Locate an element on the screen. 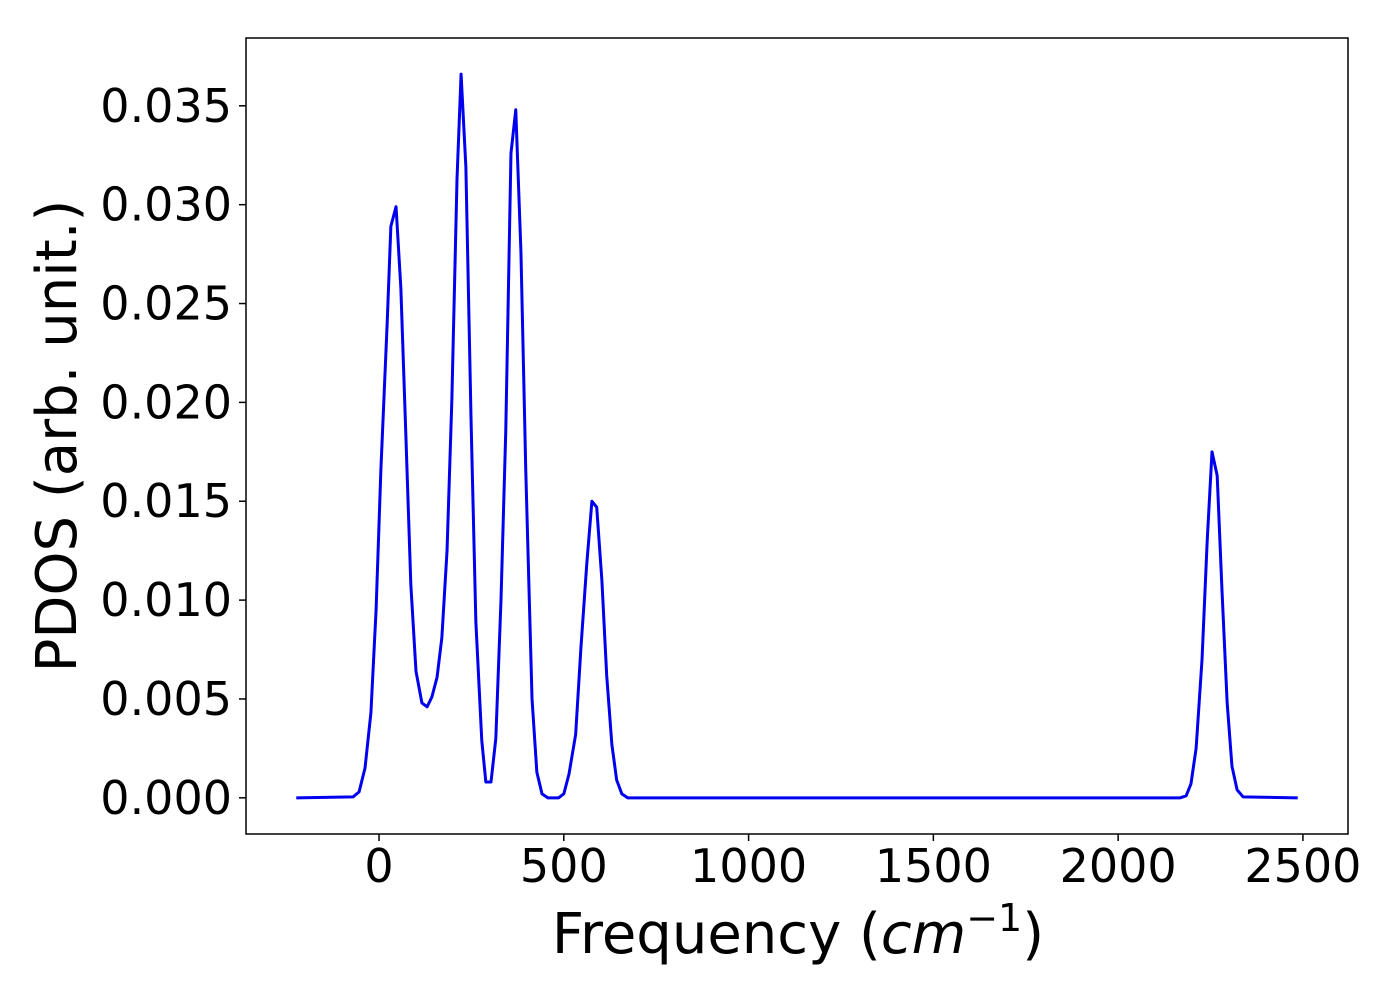  y-tick-label: 0.025 is located at coordinates (166, 304).